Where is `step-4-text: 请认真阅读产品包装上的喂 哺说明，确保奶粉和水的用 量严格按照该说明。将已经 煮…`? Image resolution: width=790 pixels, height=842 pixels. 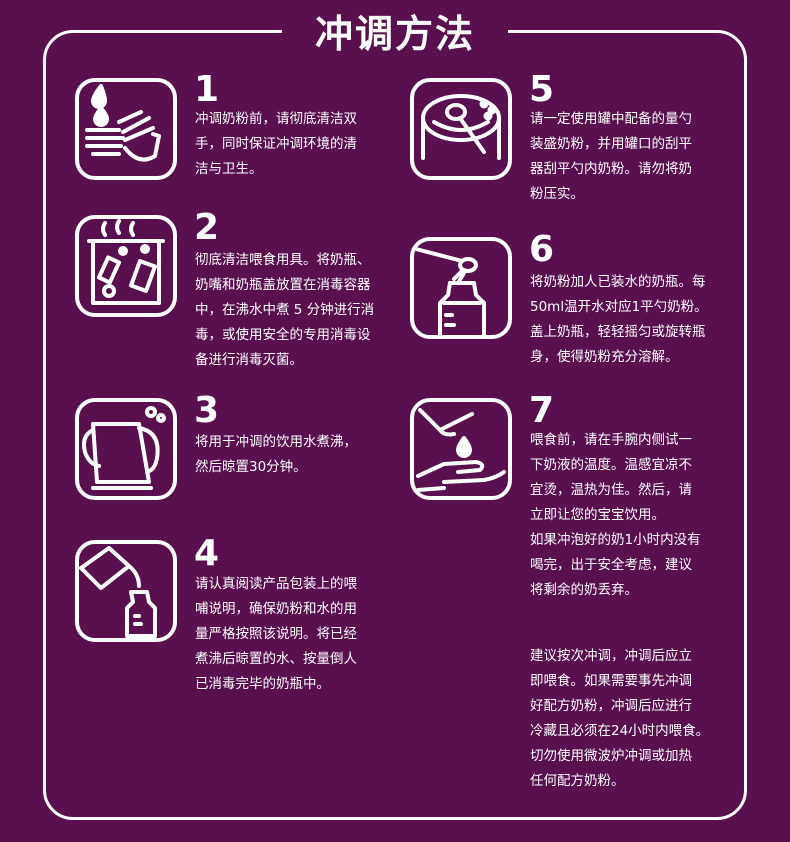 step-4-text: 请认真阅读产品包装上的喂 哺说明，确保奶粉和水的用 量严格按照该说明。将已经 煮… is located at coordinates (276, 634).